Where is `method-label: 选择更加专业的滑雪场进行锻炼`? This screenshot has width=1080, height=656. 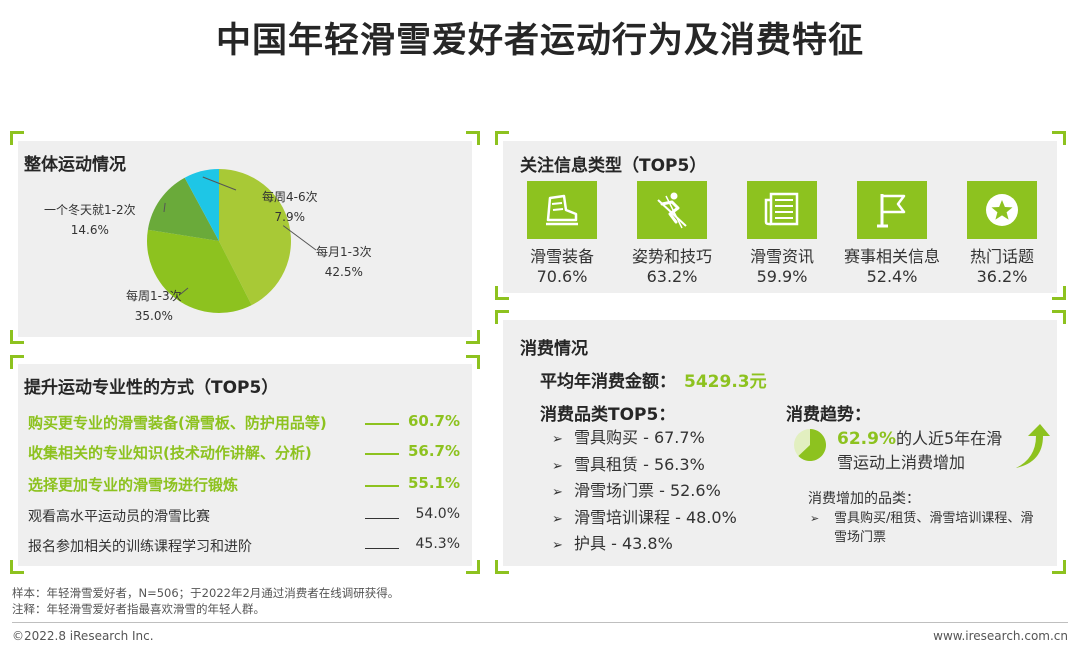 method-label: 选择更加专业的滑雪场进行锻炼 is located at coordinates (133, 485).